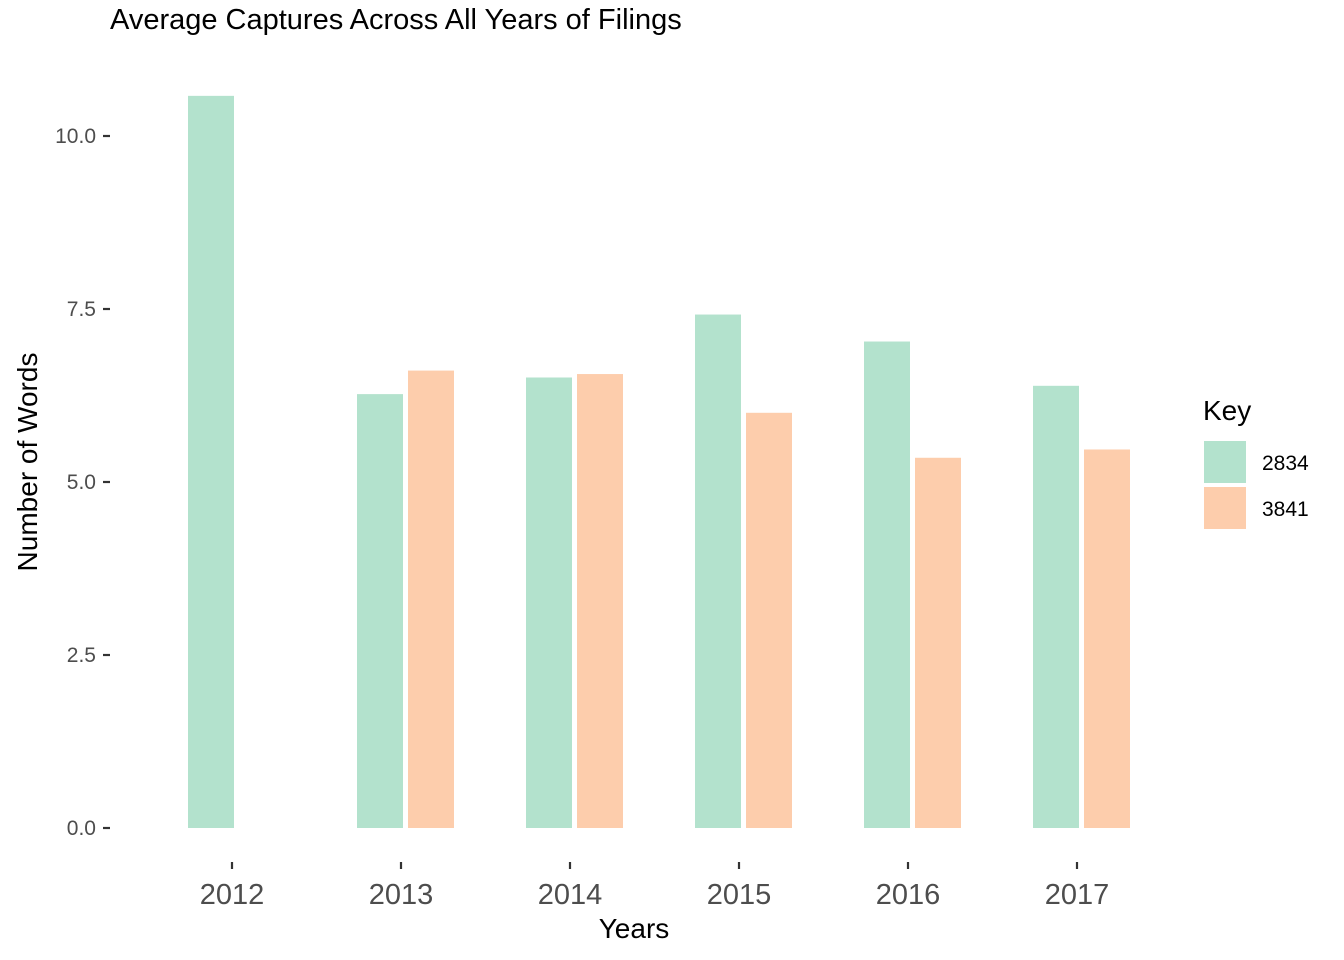 The image size is (1344, 960). What do you see at coordinates (232, 895) in the screenshot?
I see `x-tick-label-2012: 2012` at bounding box center [232, 895].